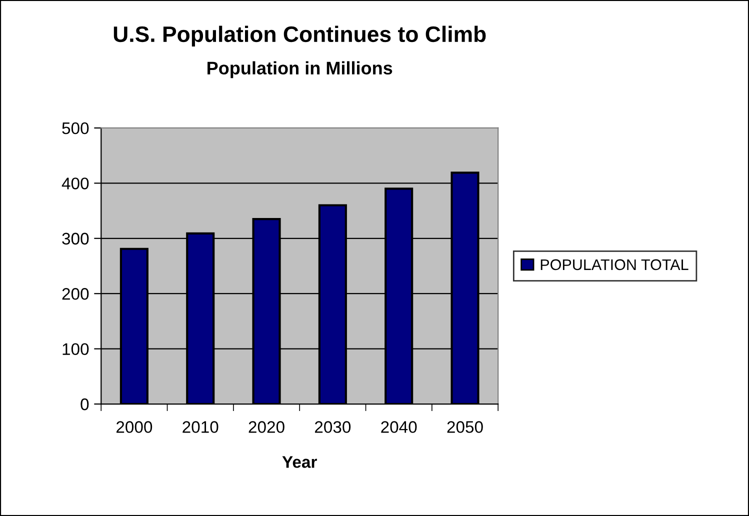  What do you see at coordinates (299, 462) in the screenshot?
I see `x-axis-title: Year` at bounding box center [299, 462].